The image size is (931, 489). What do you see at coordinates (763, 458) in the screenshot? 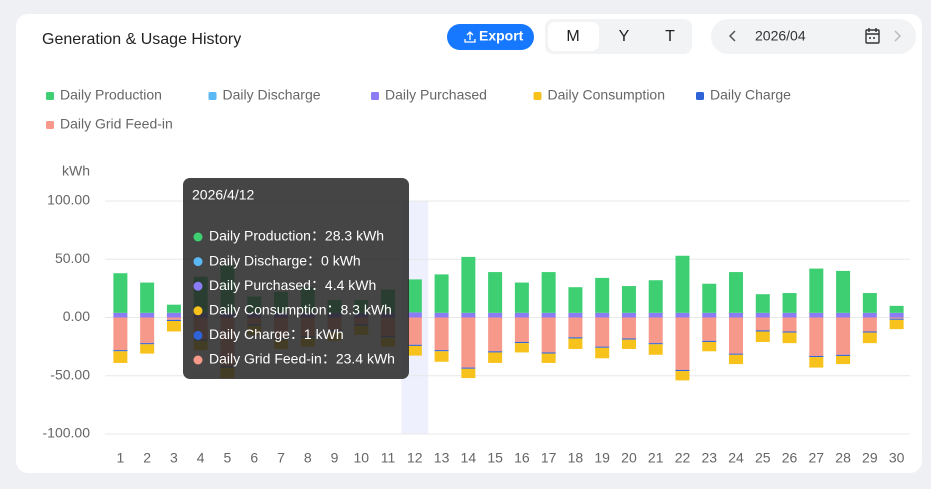
I see `x-tick-label: 25` at bounding box center [763, 458].